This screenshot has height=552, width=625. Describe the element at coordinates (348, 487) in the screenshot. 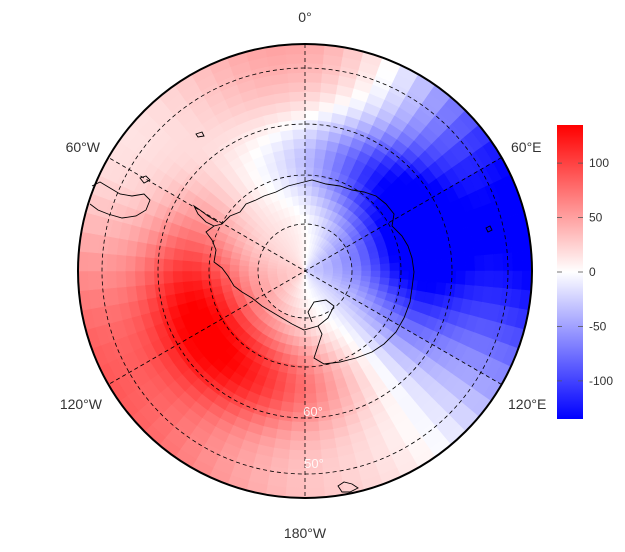

I see `new-zealand-coastline` at that location.